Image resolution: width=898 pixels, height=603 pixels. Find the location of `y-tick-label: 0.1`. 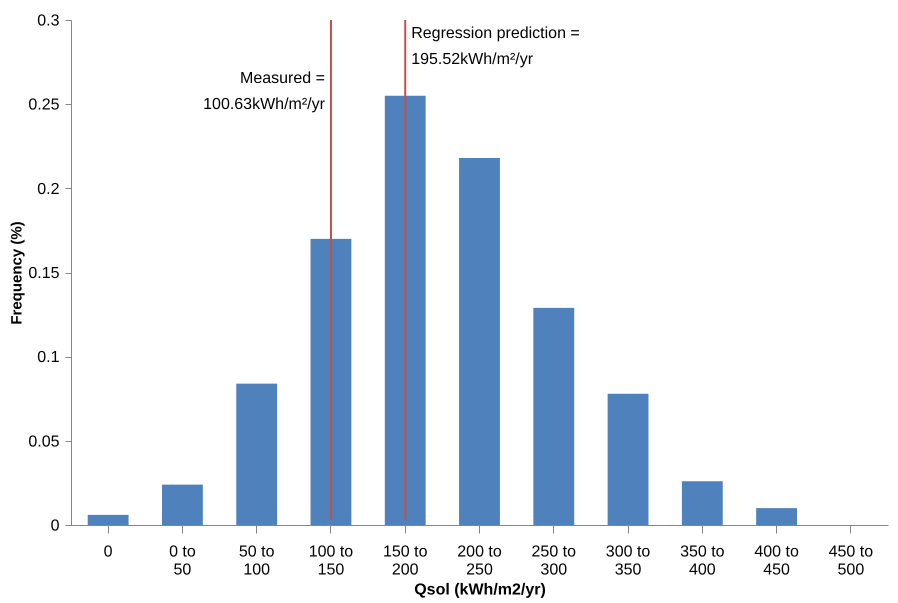

y-tick-label: 0.1 is located at coordinates (48, 357).